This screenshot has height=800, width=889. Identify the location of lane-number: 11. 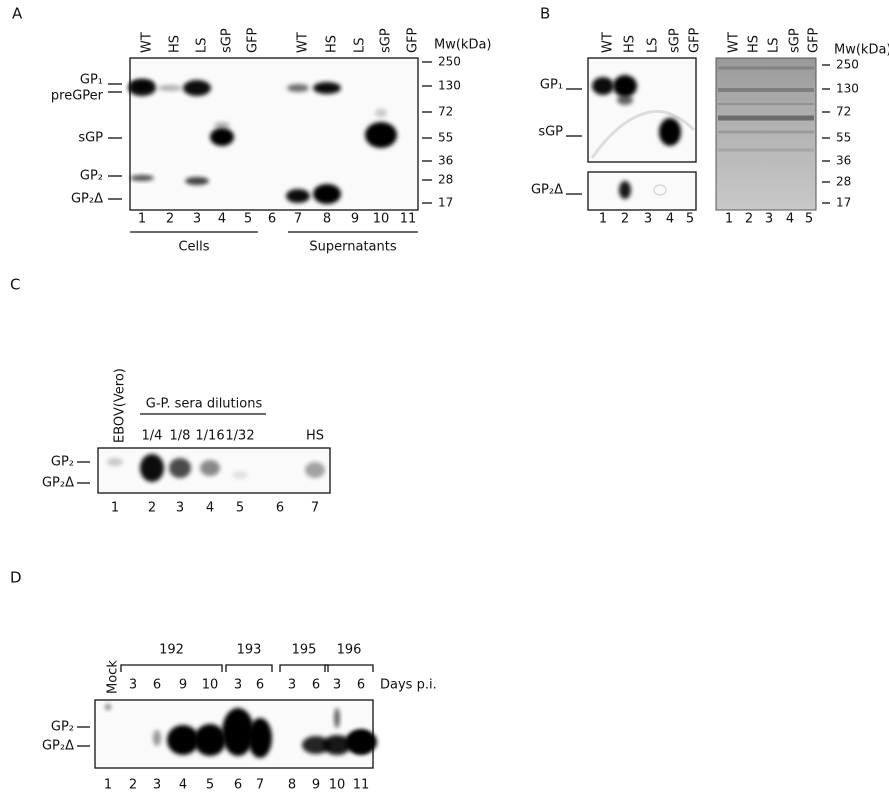
(361, 785).